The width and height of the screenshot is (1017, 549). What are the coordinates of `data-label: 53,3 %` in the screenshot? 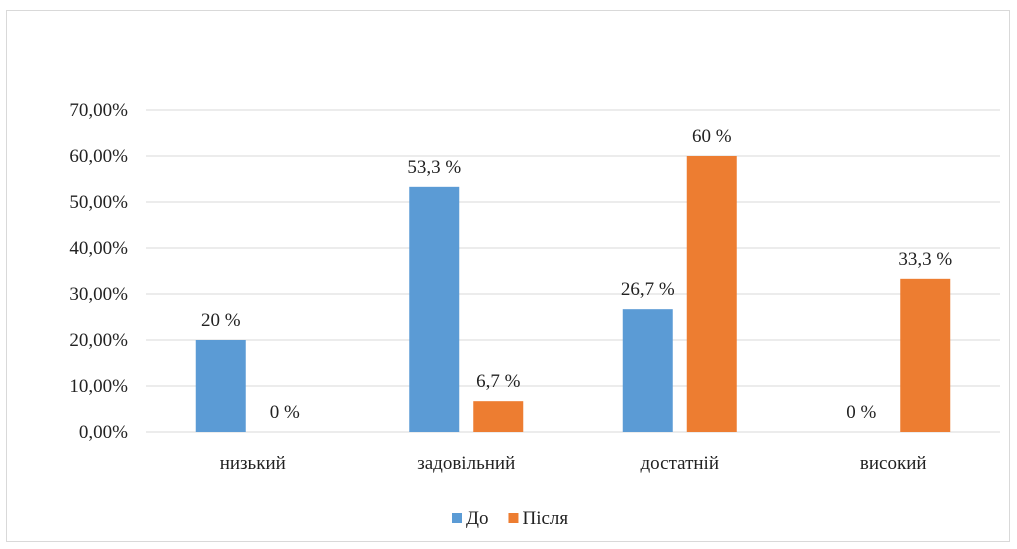 It's located at (434, 167).